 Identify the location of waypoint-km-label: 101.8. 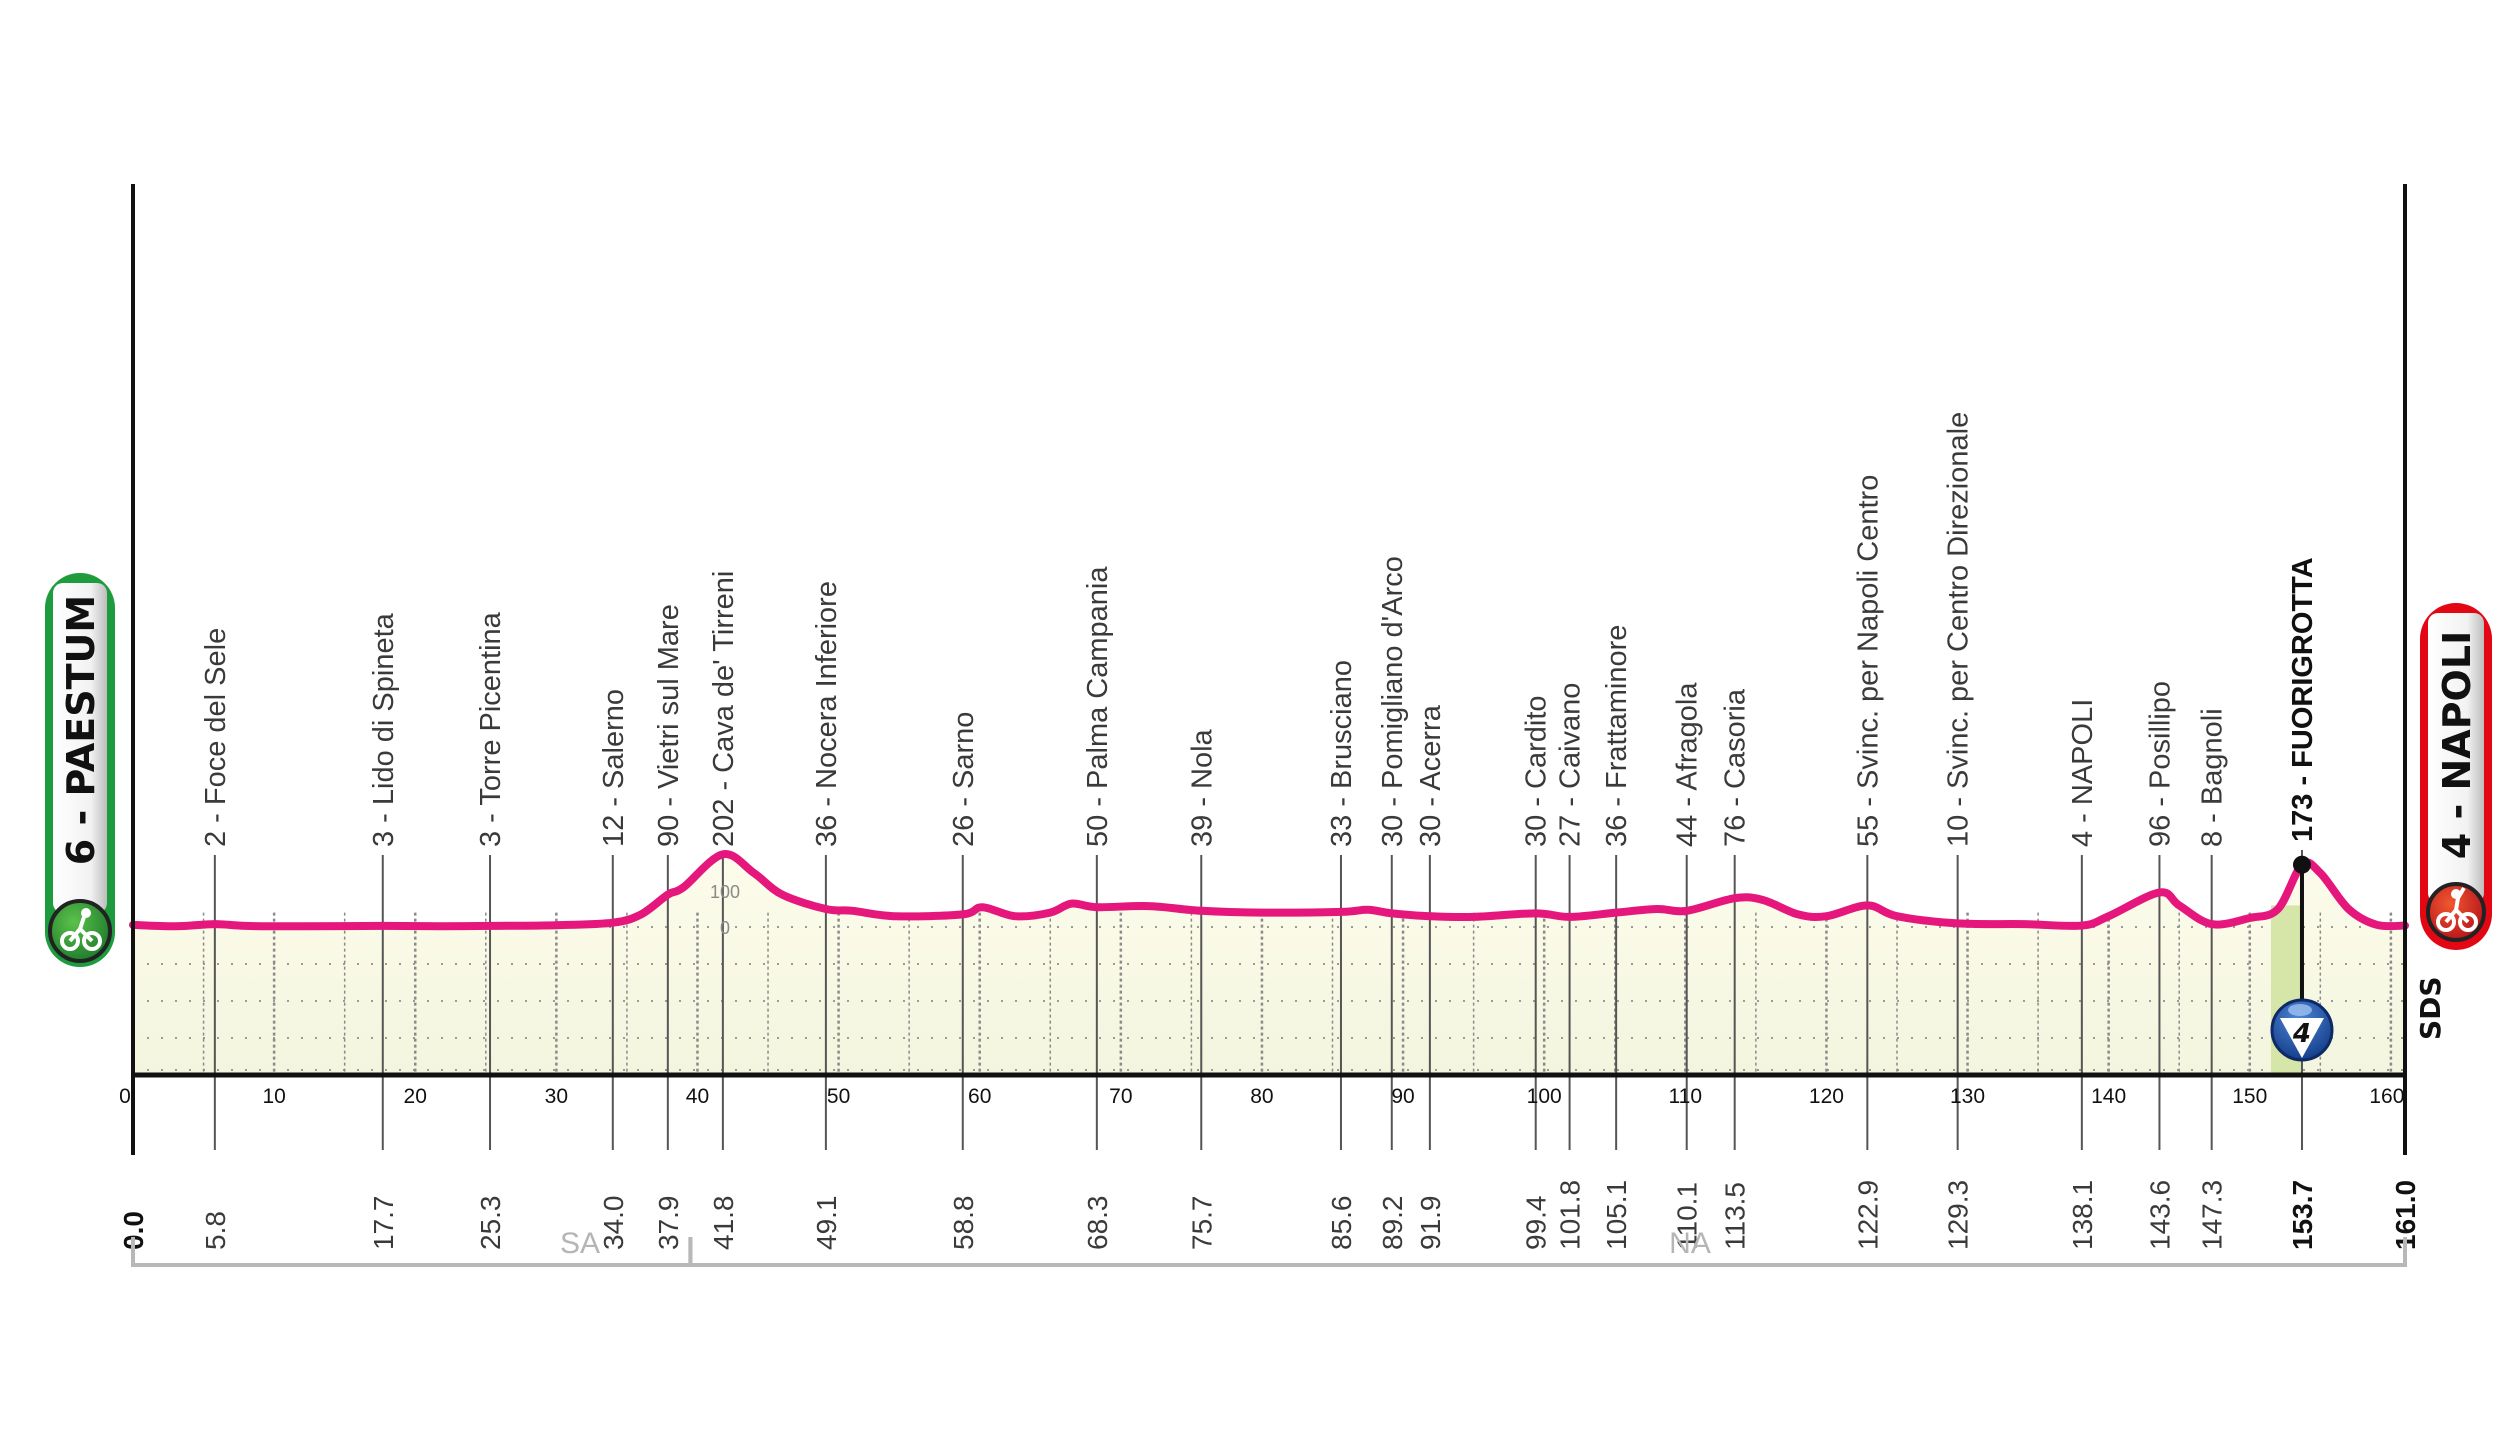
(1570, 1215).